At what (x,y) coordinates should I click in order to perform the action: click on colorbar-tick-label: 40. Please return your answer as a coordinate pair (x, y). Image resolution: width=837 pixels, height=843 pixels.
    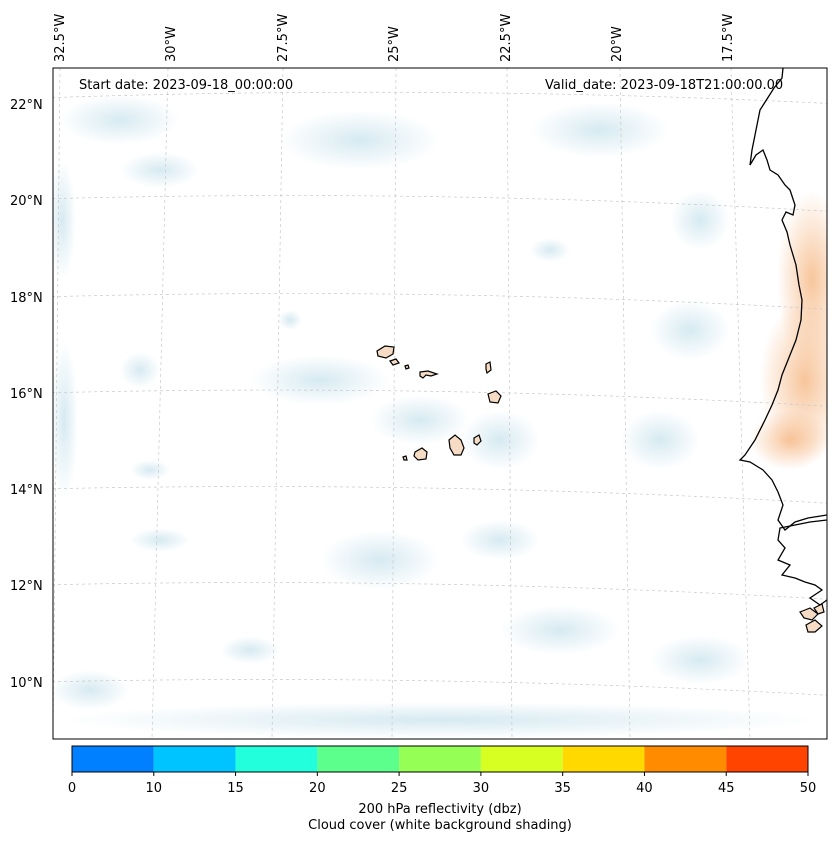
    Looking at the image, I should click on (644, 788).